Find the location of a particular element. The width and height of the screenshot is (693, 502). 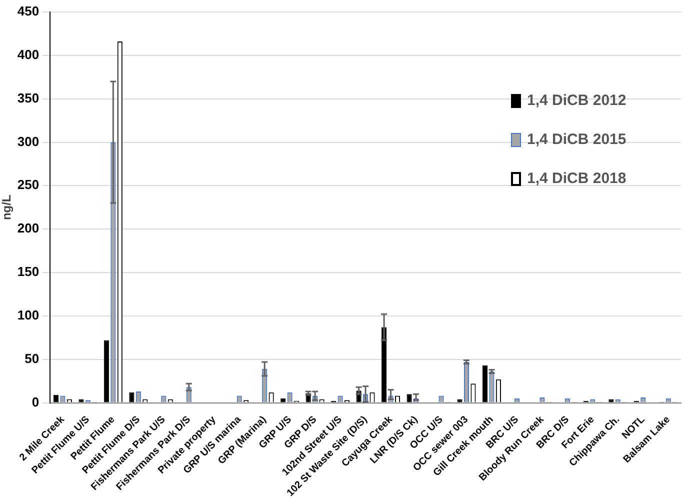

legend-label: 1,4 DiCB 2018 is located at coordinates (576, 178).